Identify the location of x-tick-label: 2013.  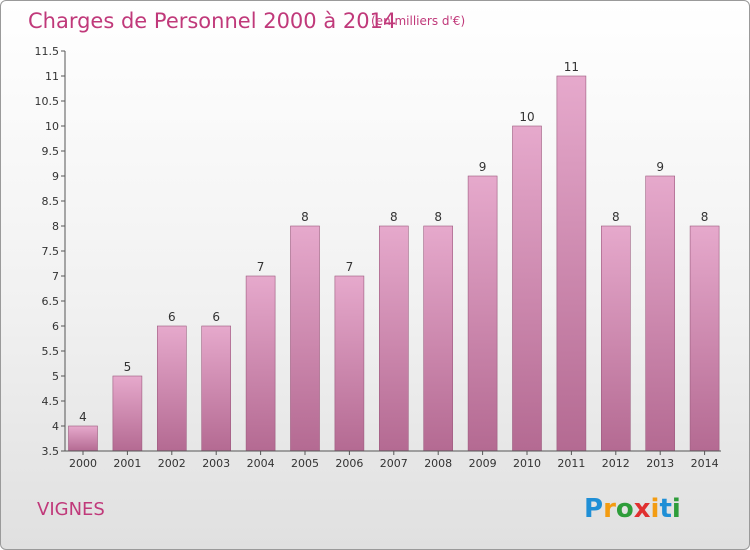
(660, 463).